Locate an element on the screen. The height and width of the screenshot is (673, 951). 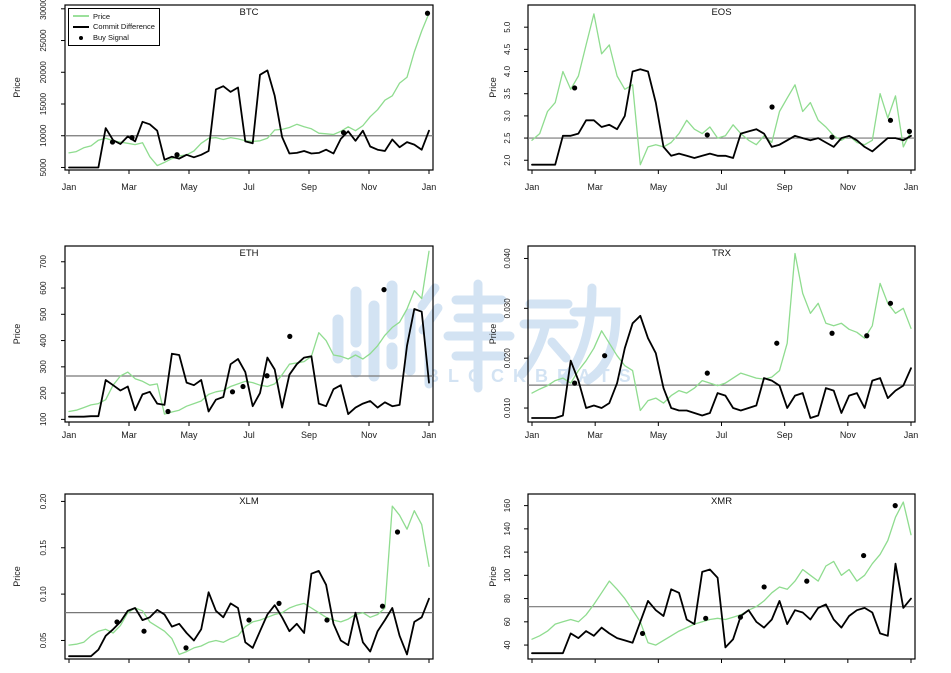
buy-signal-dot-swatch is located at coordinates (81, 37).